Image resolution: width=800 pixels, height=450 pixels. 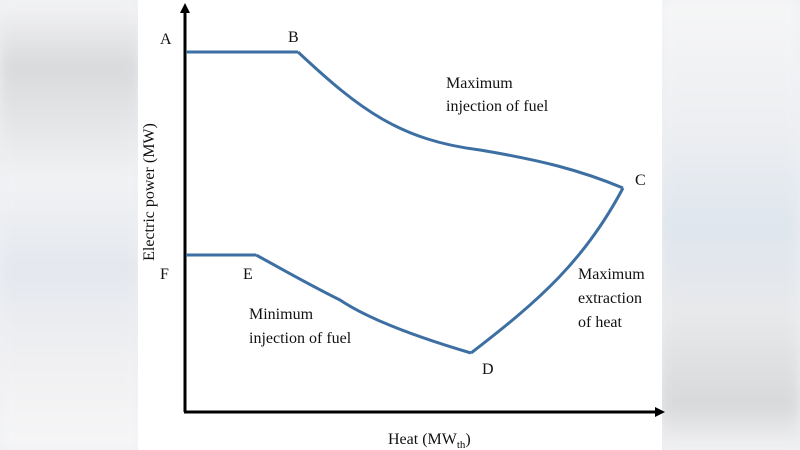 I want to click on point-label-b: B, so click(x=293, y=37).